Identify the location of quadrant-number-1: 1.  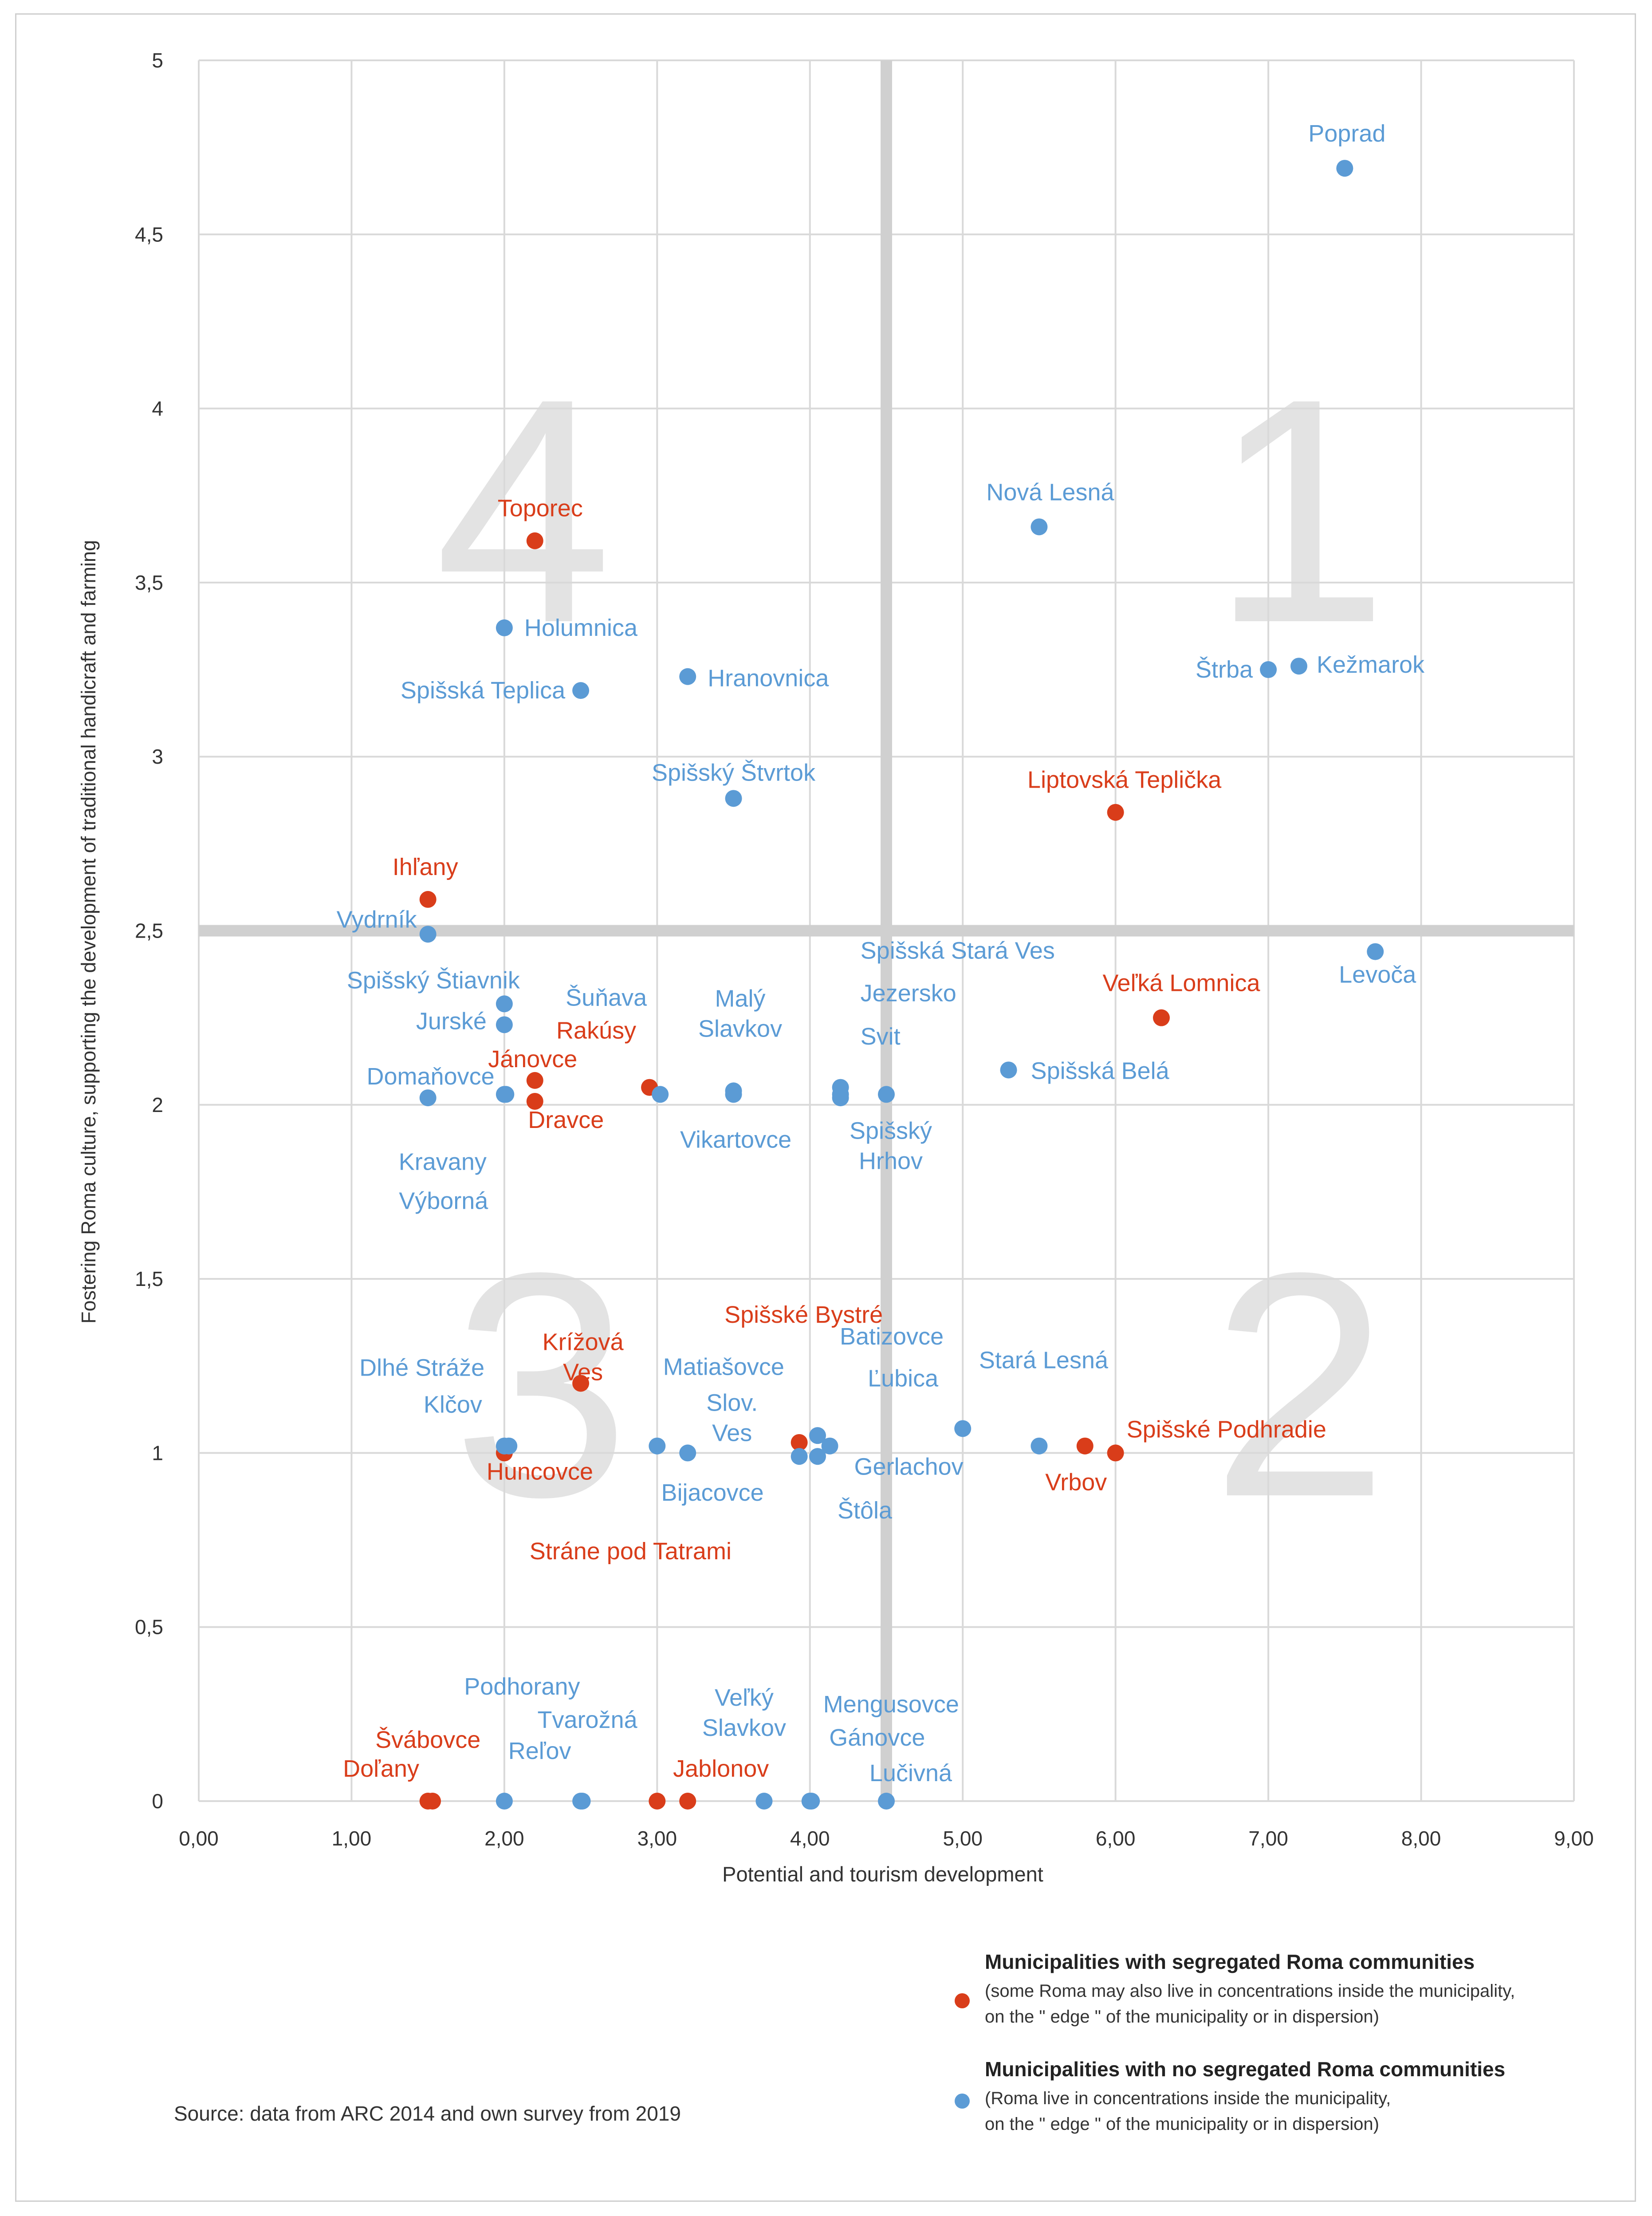
(1300, 510).